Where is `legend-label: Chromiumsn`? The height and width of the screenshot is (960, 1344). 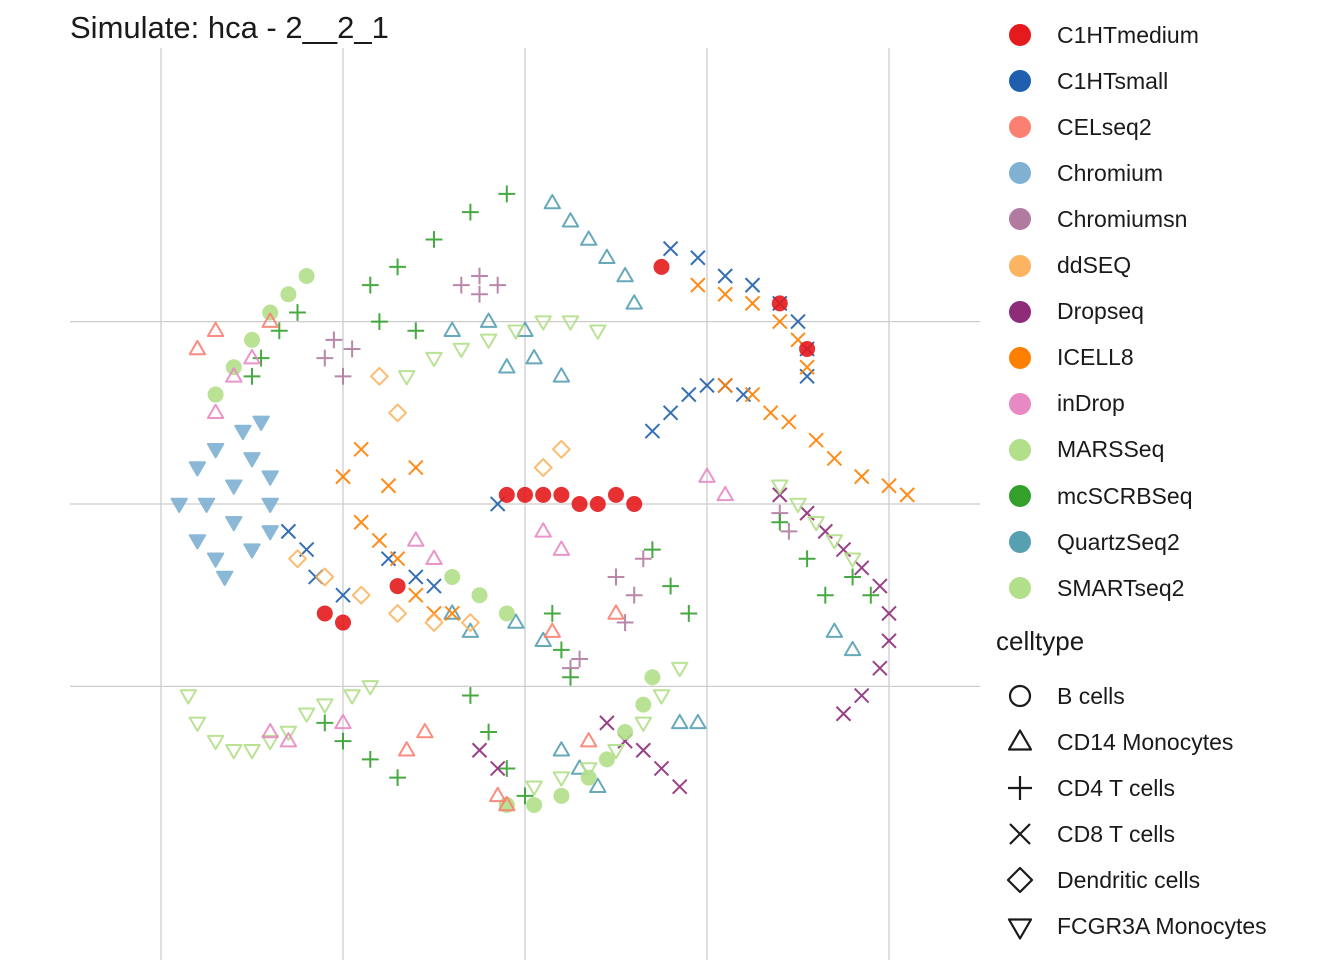
legend-label: Chromiumsn is located at coordinates (1122, 218).